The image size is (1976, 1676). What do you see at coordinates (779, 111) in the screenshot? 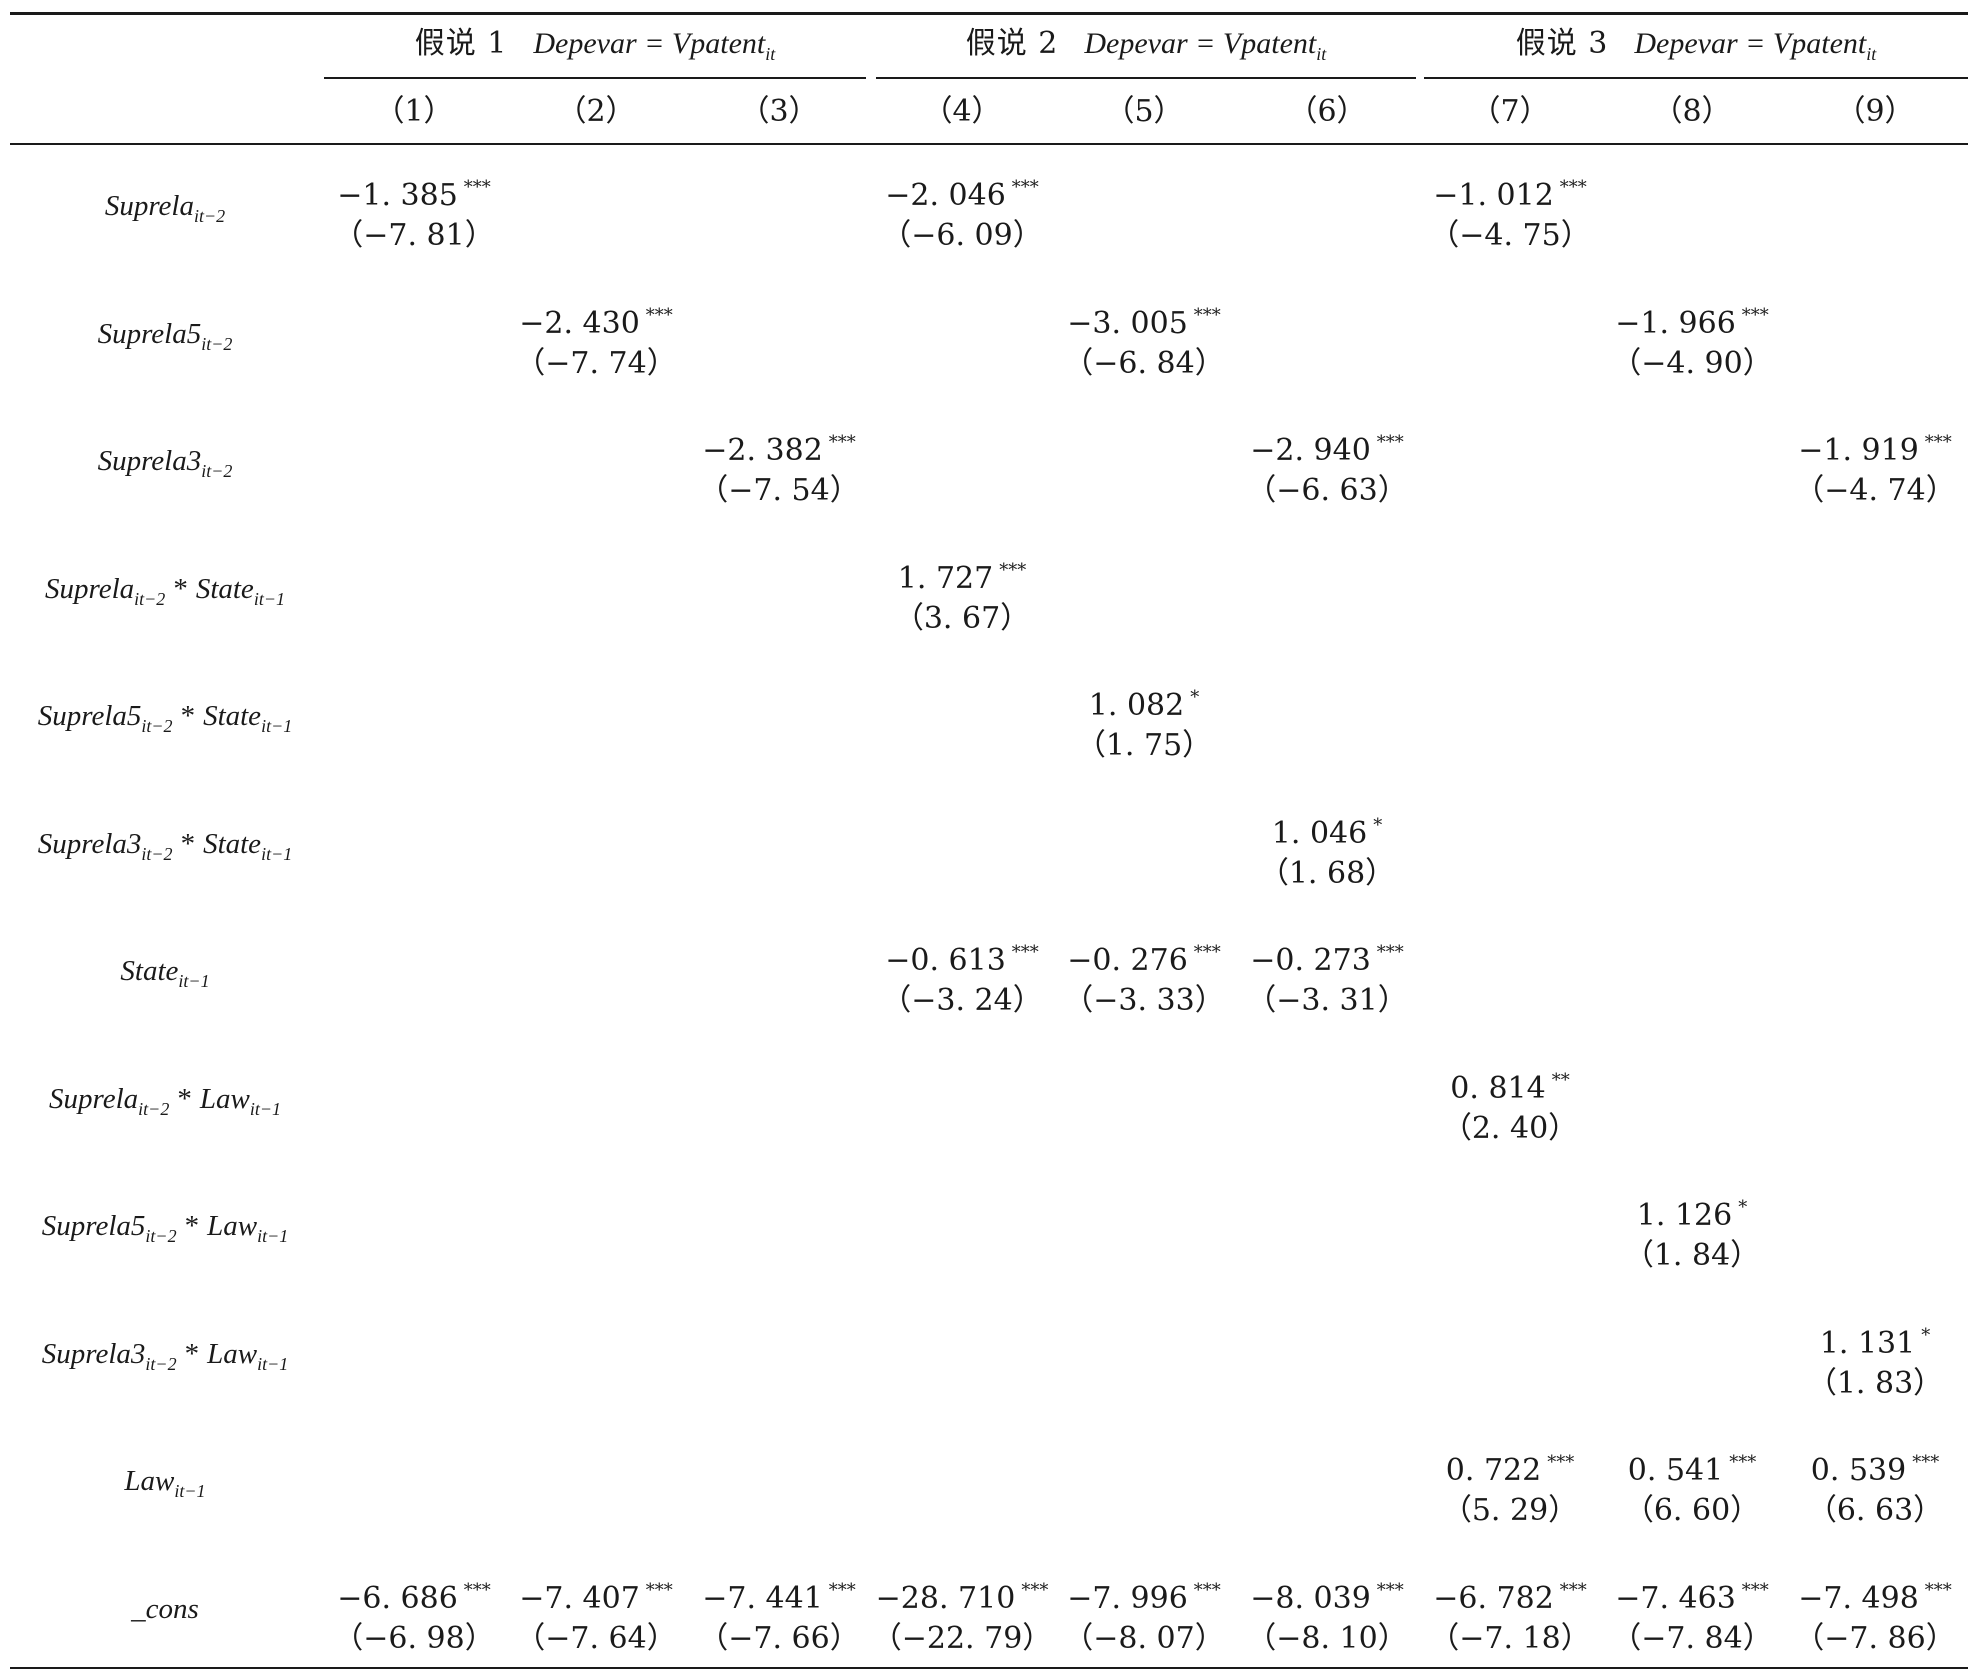
I see `column-header-3: （3）` at bounding box center [779, 111].